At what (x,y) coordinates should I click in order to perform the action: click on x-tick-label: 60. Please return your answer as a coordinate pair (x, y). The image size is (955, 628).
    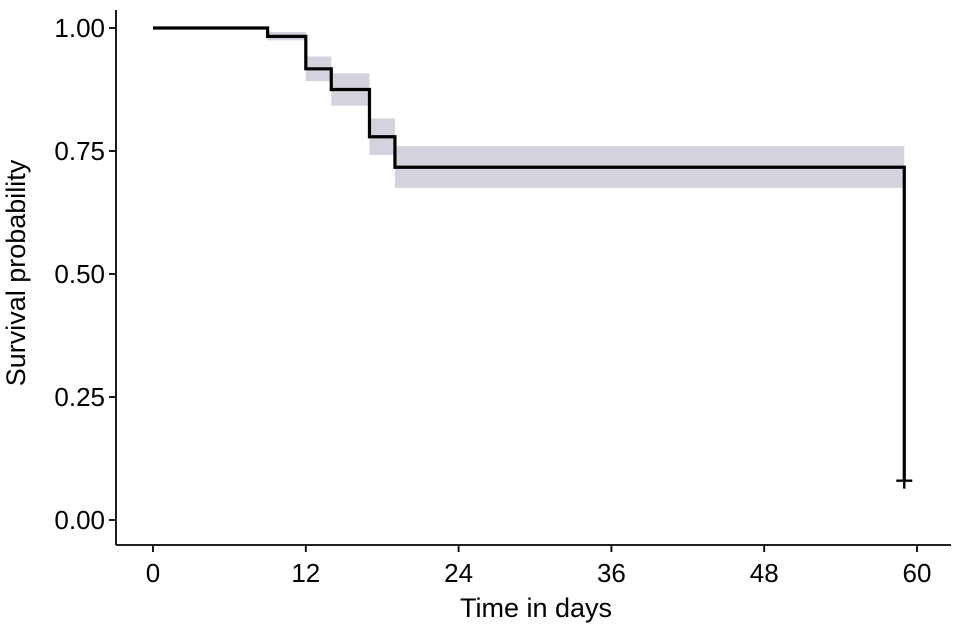
    Looking at the image, I should click on (917, 573).